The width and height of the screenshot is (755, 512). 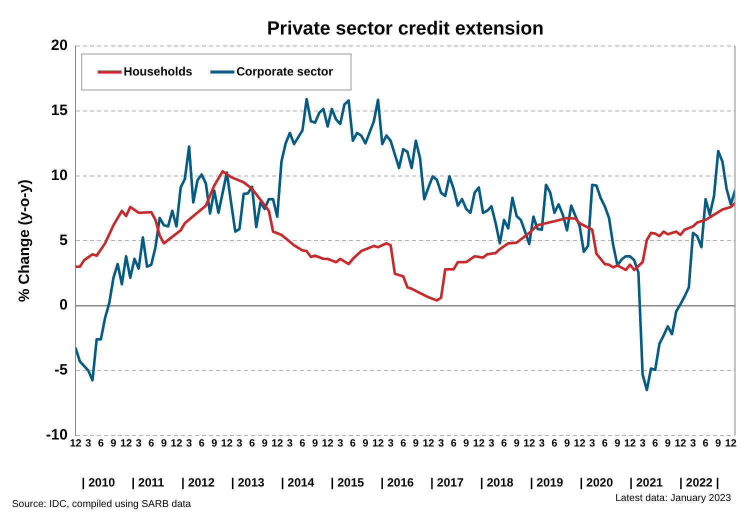 I want to click on text: | 2021, so click(x=646, y=483).